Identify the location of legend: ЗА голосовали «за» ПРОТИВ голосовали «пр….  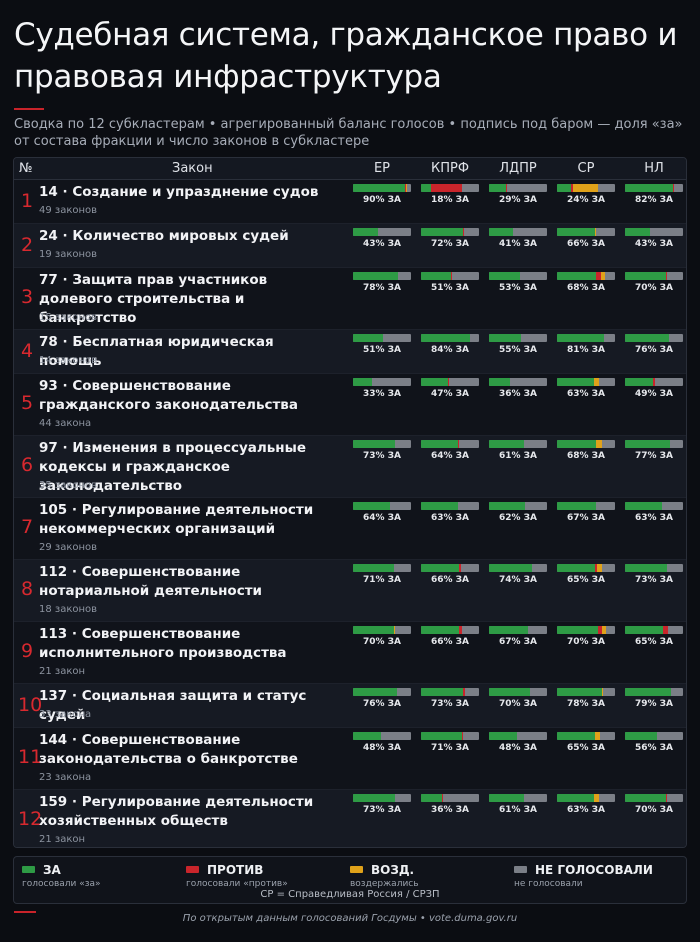
(350, 880).